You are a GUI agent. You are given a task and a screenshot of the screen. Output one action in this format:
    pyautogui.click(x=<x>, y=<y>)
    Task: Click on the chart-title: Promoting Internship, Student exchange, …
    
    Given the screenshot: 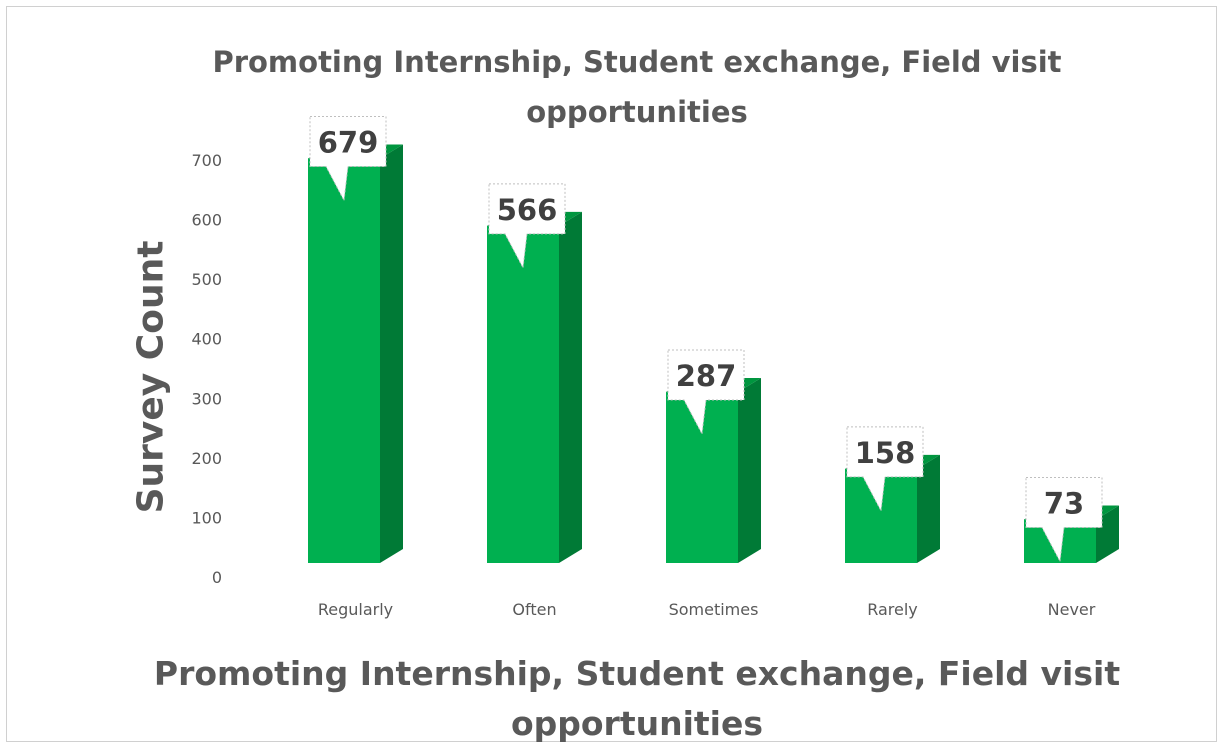 What is the action you would take?
    pyautogui.click(x=637, y=87)
    